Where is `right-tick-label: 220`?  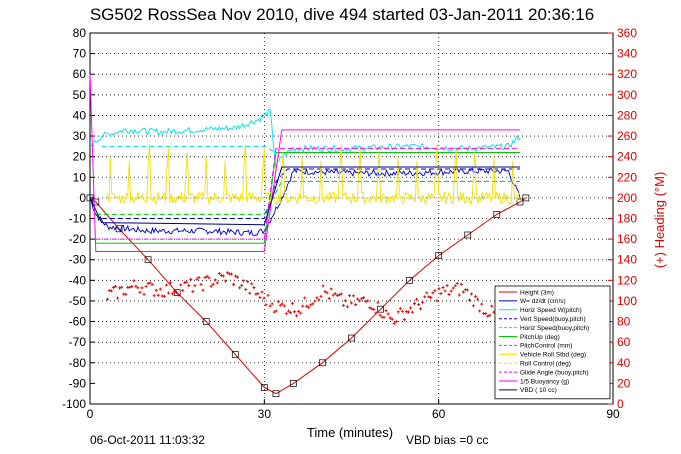 right-tick-label: 220 is located at coordinates (627, 177).